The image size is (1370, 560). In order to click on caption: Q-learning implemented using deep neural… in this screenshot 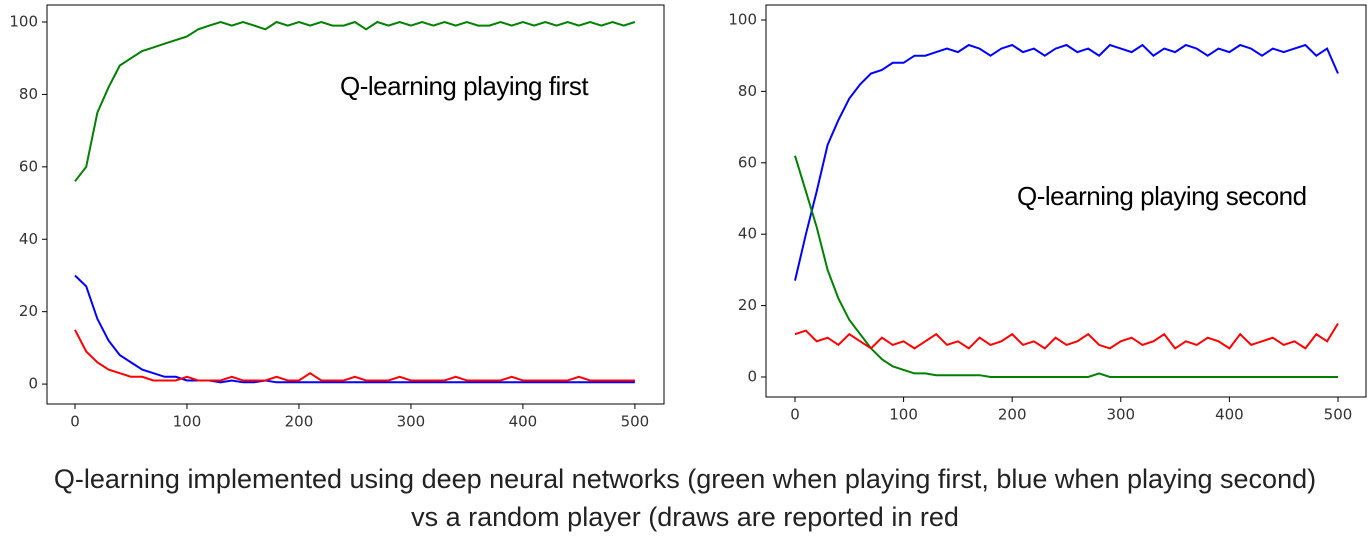, I will do `click(685, 498)`.